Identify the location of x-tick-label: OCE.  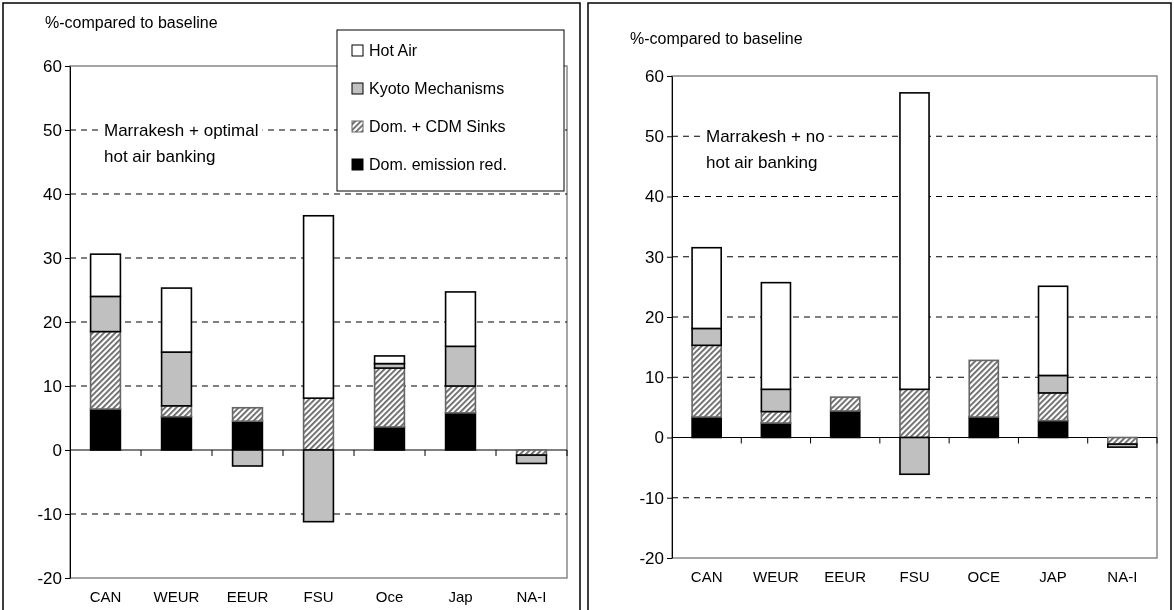
(984, 576).